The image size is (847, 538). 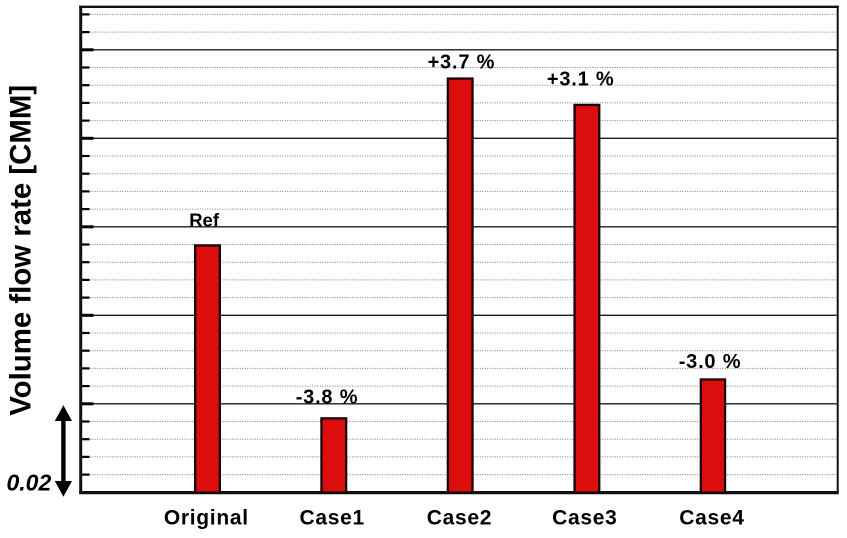 What do you see at coordinates (204, 219) in the screenshot?
I see `svg-text: Ref` at bounding box center [204, 219].